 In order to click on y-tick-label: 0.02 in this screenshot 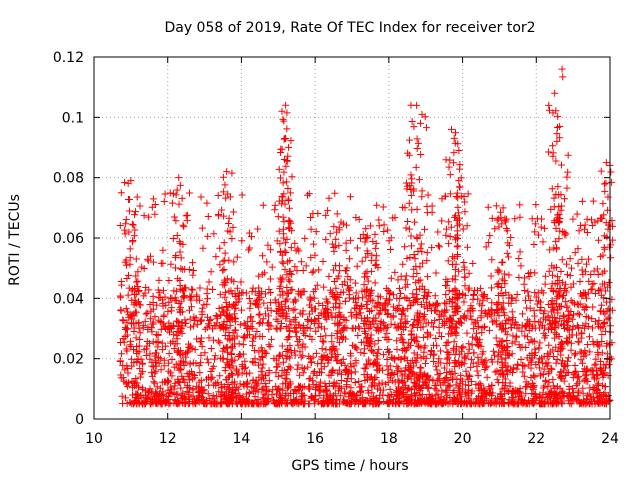, I will do `click(68, 360)`.